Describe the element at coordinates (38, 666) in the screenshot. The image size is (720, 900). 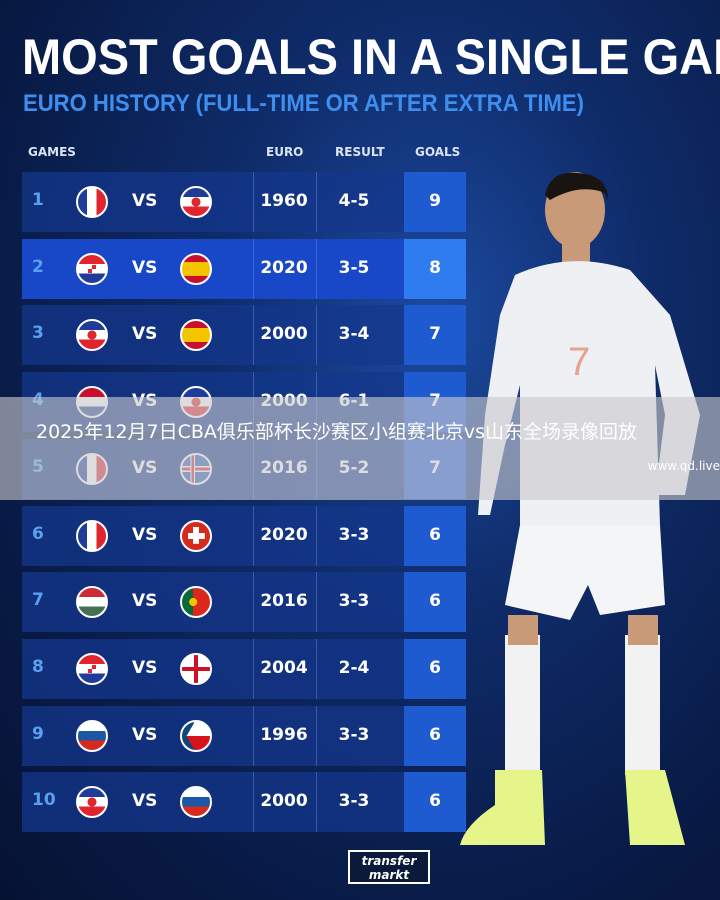
I see `rank: 8` at that location.